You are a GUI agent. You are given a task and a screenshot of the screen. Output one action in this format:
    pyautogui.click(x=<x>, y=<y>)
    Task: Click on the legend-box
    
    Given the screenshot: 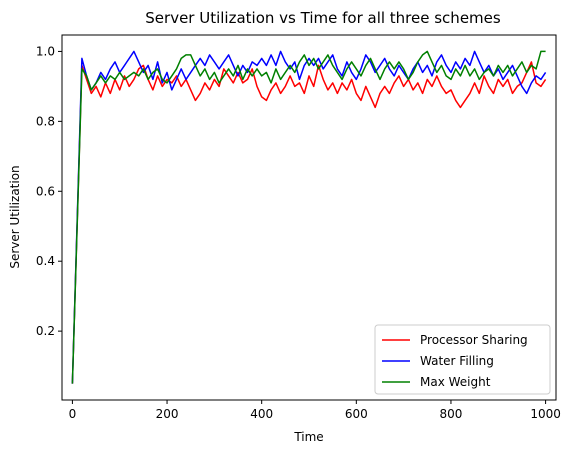 What is the action you would take?
    pyautogui.click(x=462, y=359)
    